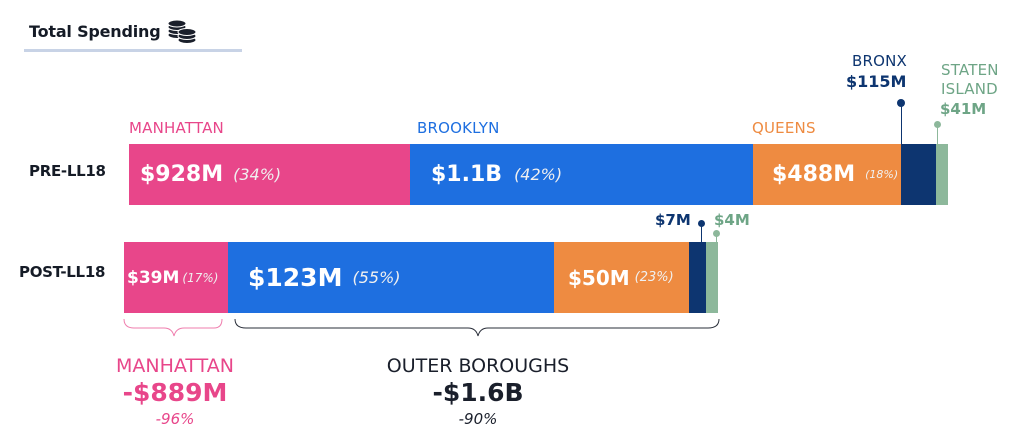 Image resolution: width=1024 pixels, height=448 pixels. Describe the element at coordinates (200, 277) in the screenshot. I see `segment-pct: (17%)` at that location.